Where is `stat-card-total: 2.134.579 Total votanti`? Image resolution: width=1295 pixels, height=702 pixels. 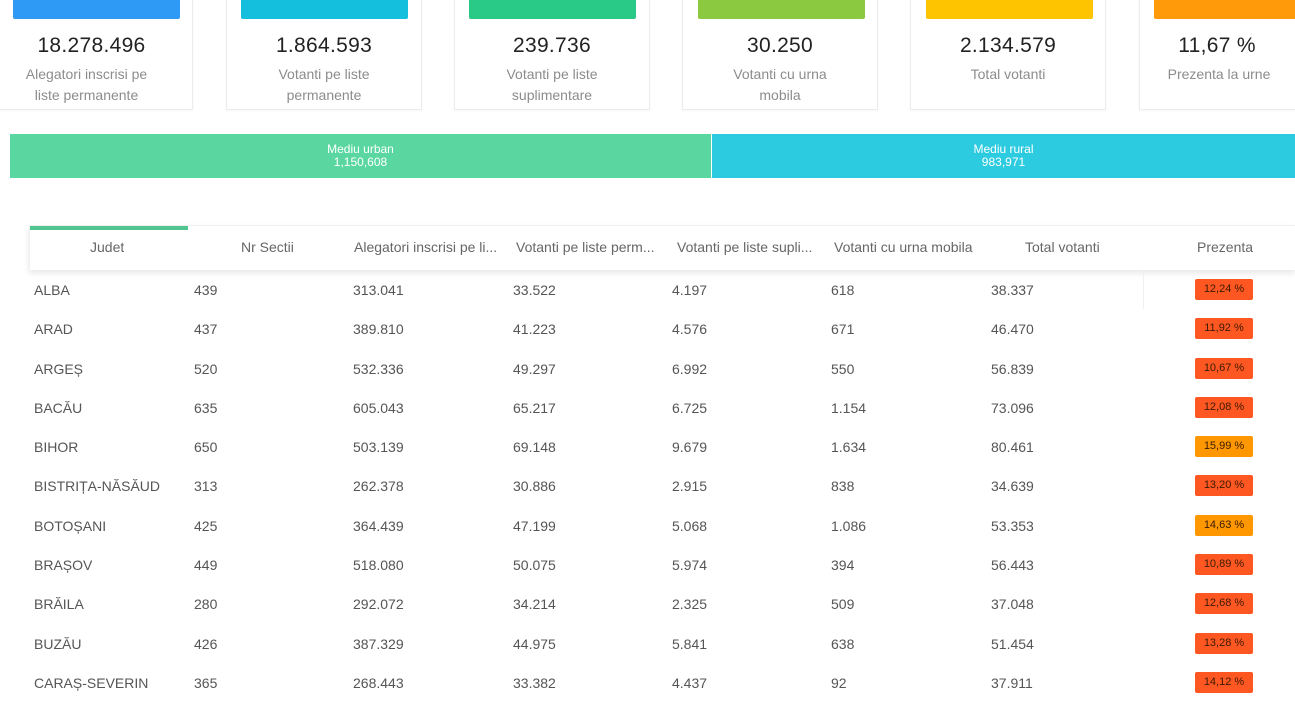
stat-card-total: 2.134.579 Total votanti is located at coordinates (1008, 55).